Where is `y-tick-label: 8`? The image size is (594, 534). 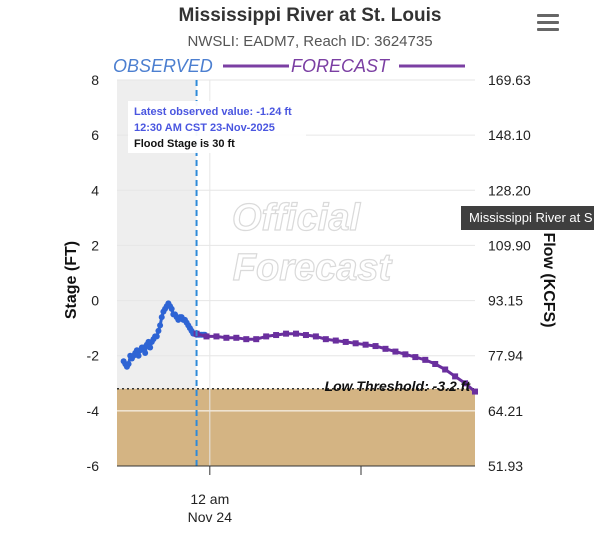 y-tick-label: 8 is located at coordinates (95, 80).